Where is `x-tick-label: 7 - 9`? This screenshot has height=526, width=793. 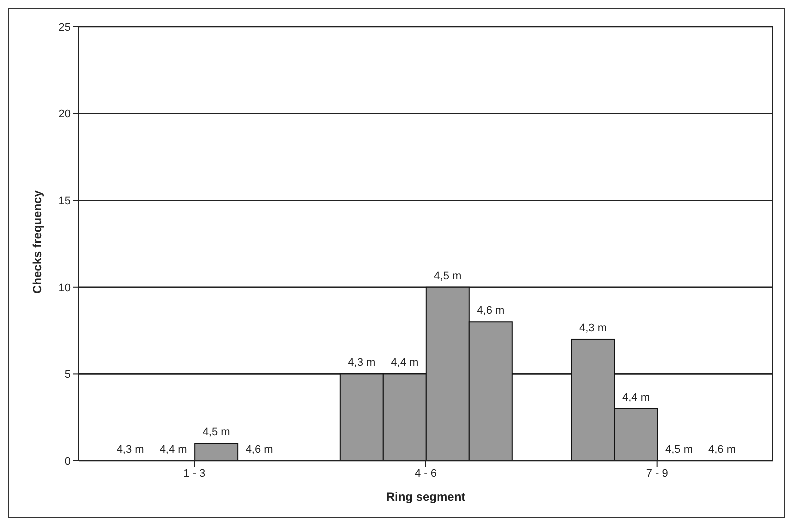 x-tick-label: 7 - 9 is located at coordinates (657, 474).